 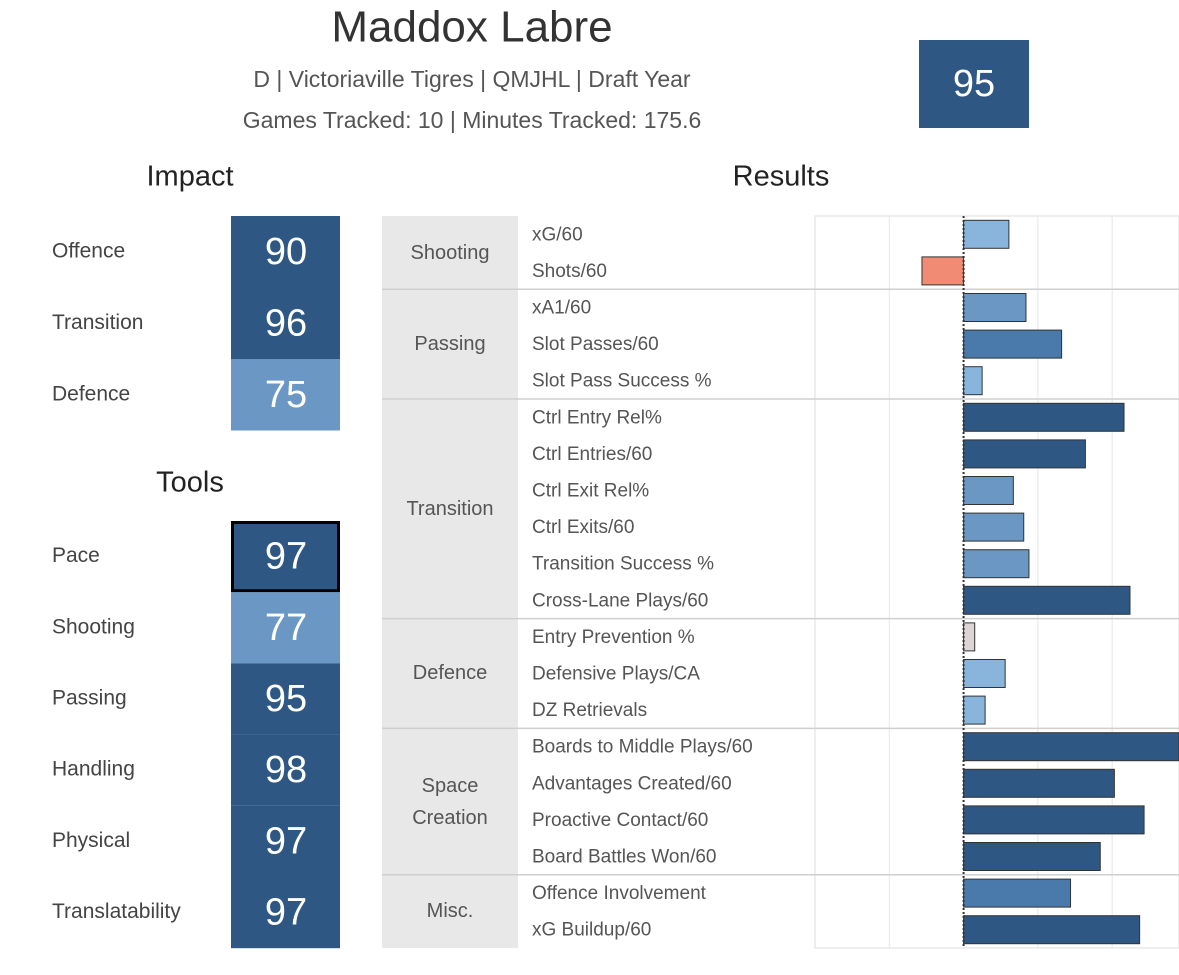 What do you see at coordinates (116, 911) in the screenshot?
I see `score-label: Translatability` at bounding box center [116, 911].